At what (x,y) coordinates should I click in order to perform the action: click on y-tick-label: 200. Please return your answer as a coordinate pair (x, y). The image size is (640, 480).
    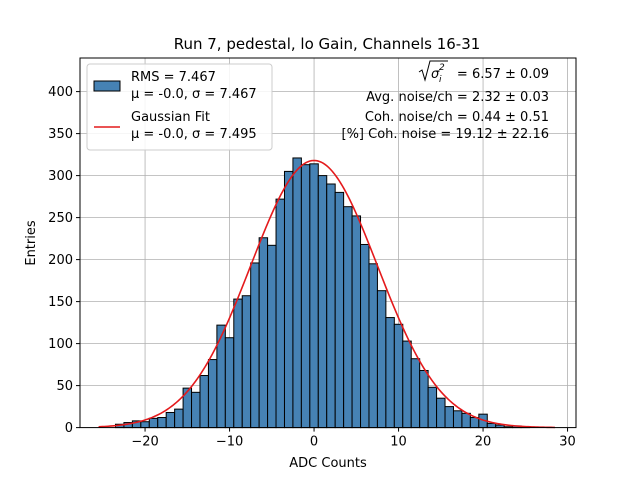
    Looking at the image, I should click on (60, 260).